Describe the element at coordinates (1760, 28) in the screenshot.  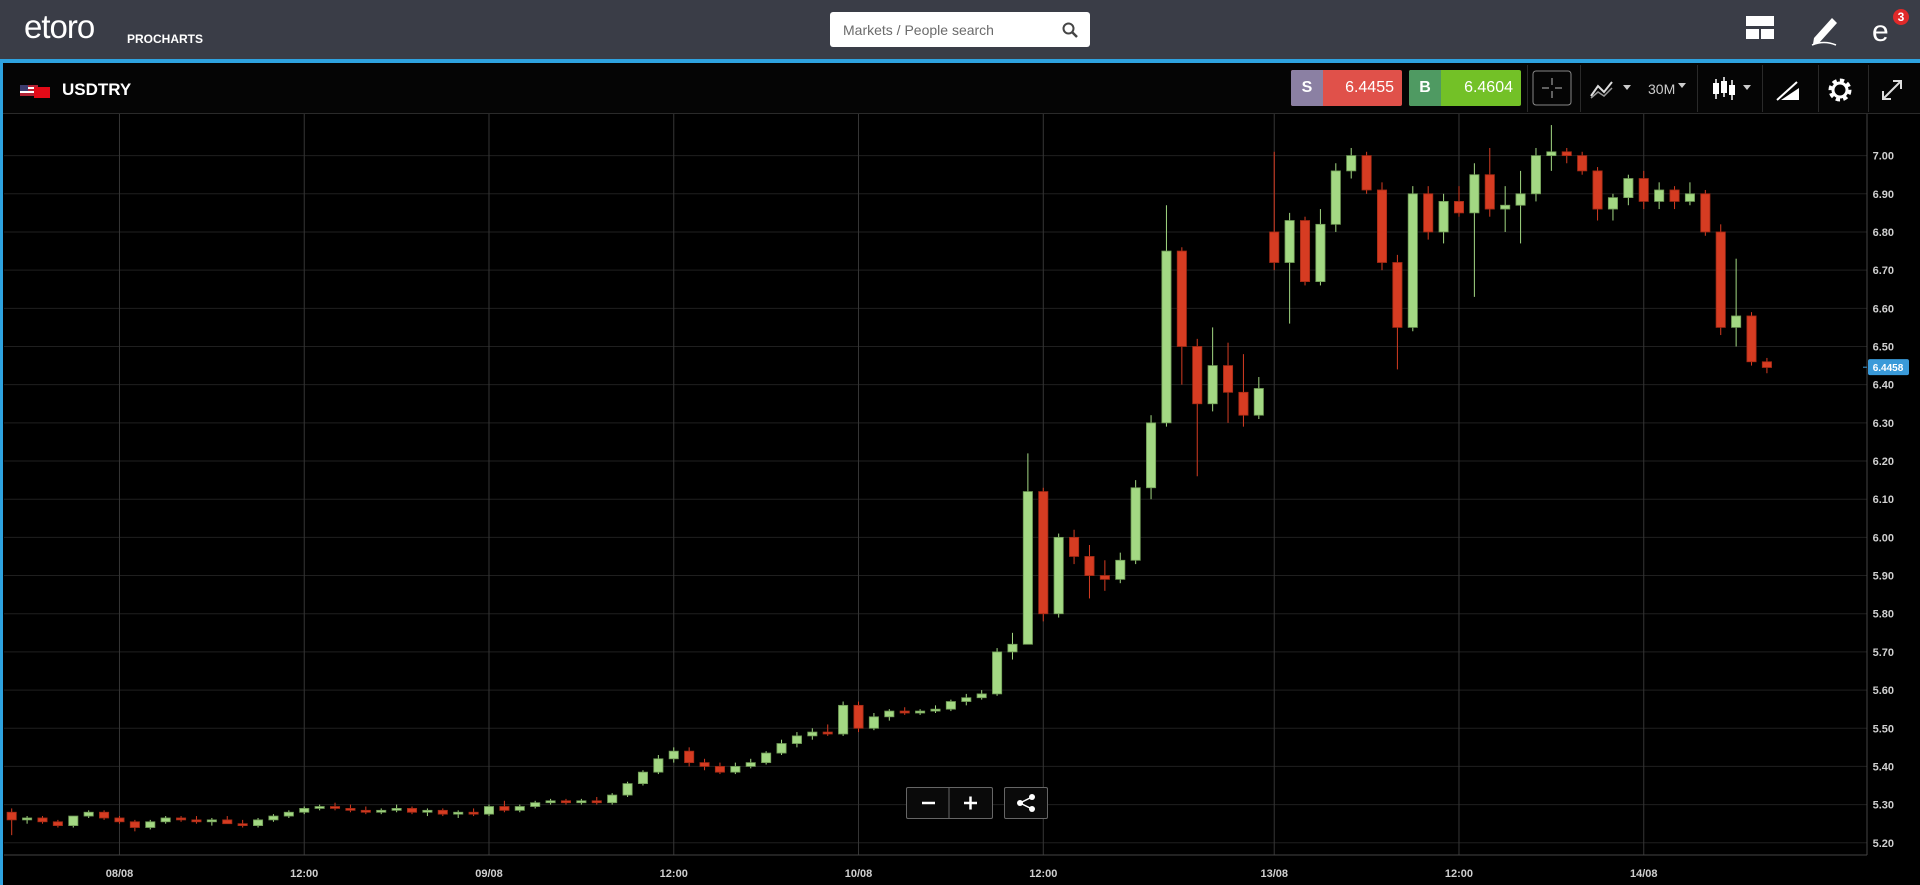
I see `layout-icon` at that location.